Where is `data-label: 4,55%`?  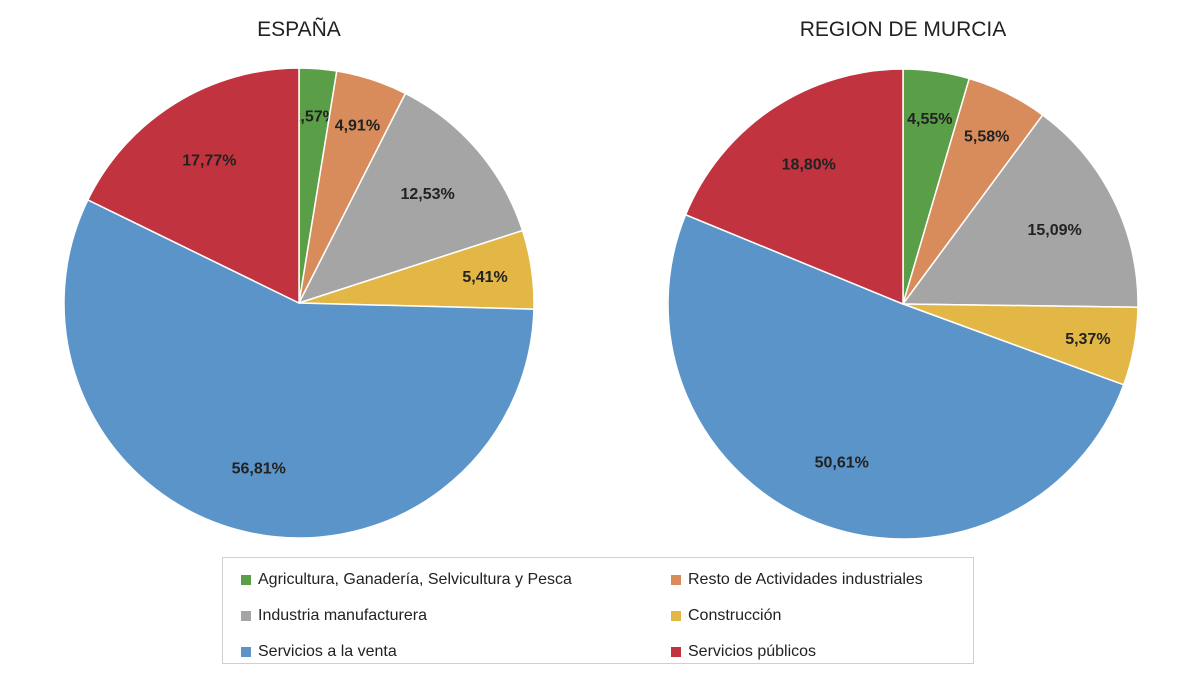 data-label: 4,55% is located at coordinates (929, 119).